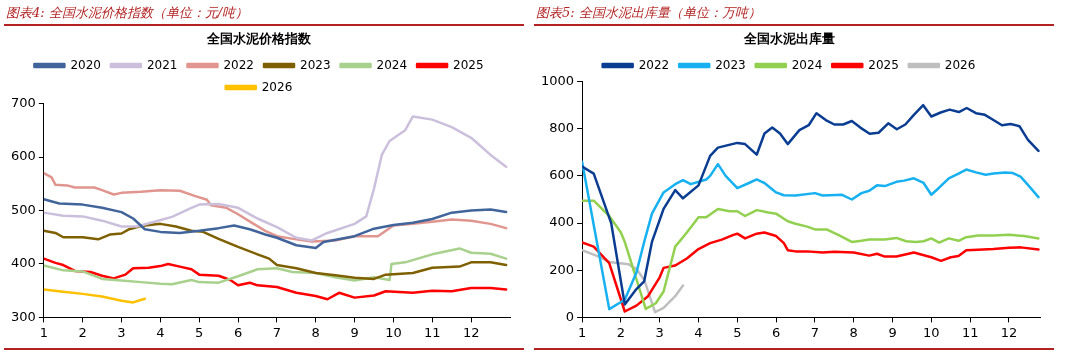 This screenshot has height=356, width=1065. Describe the element at coordinates (562, 128) in the screenshot. I see `y-tick-label: 800` at that location.